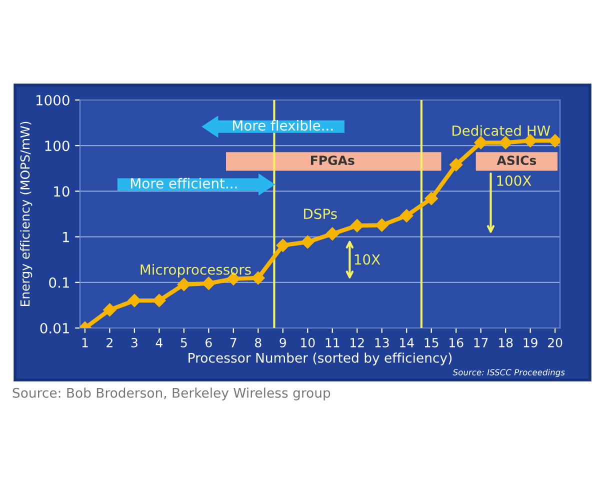 The image size is (600, 480). Describe the element at coordinates (233, 343) in the screenshot. I see `x-tick-label: 7` at that location.